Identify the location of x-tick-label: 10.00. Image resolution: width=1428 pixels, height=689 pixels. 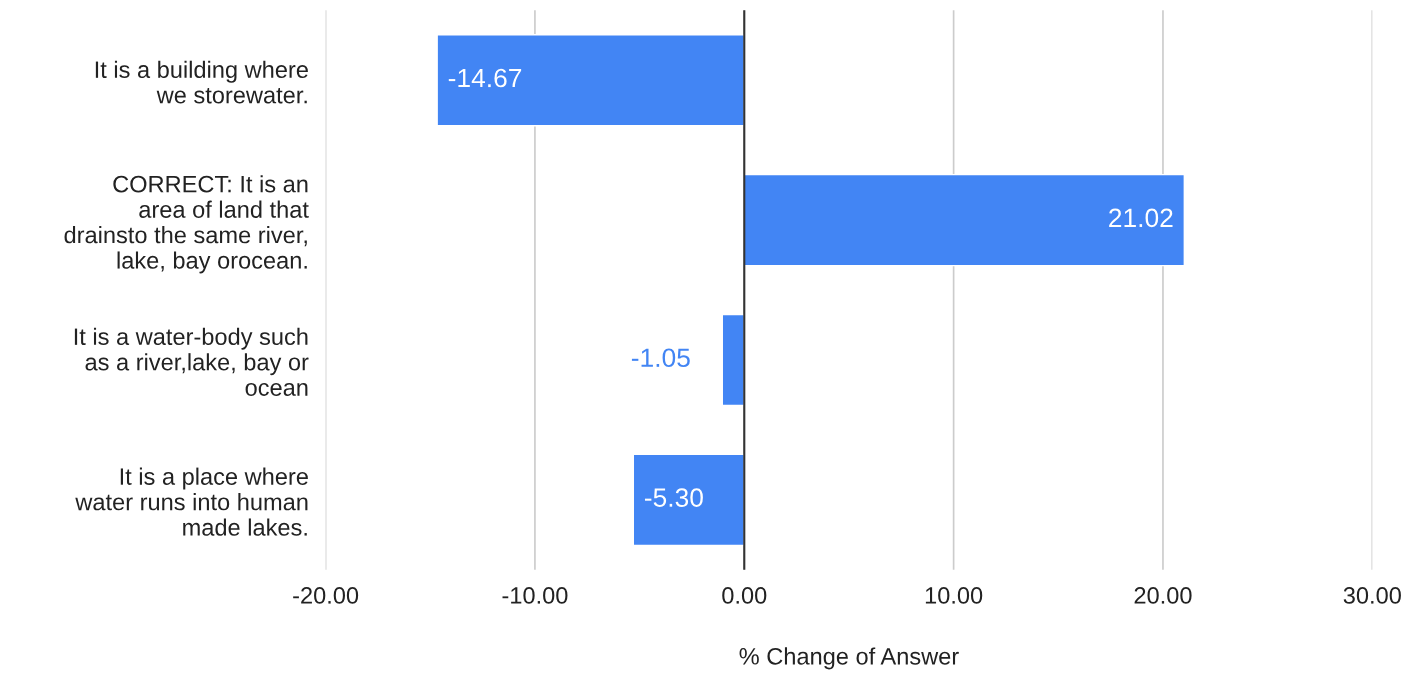
(954, 595).